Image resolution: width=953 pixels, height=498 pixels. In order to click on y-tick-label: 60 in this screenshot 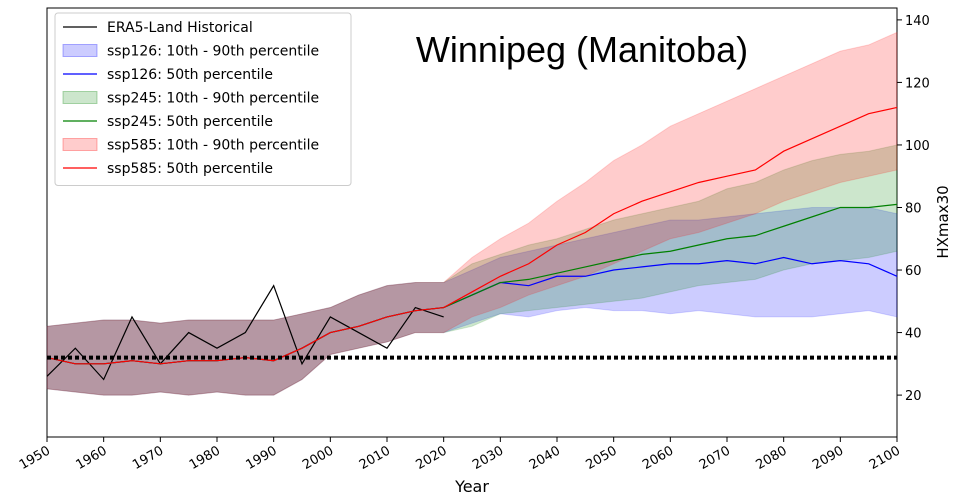, I will do `click(913, 271)`.